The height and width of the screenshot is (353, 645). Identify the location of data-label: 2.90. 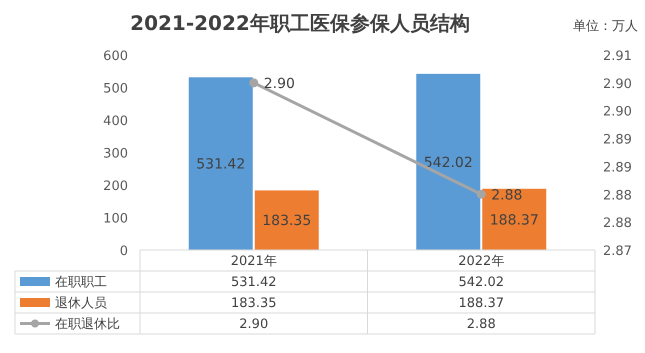
(253, 324).